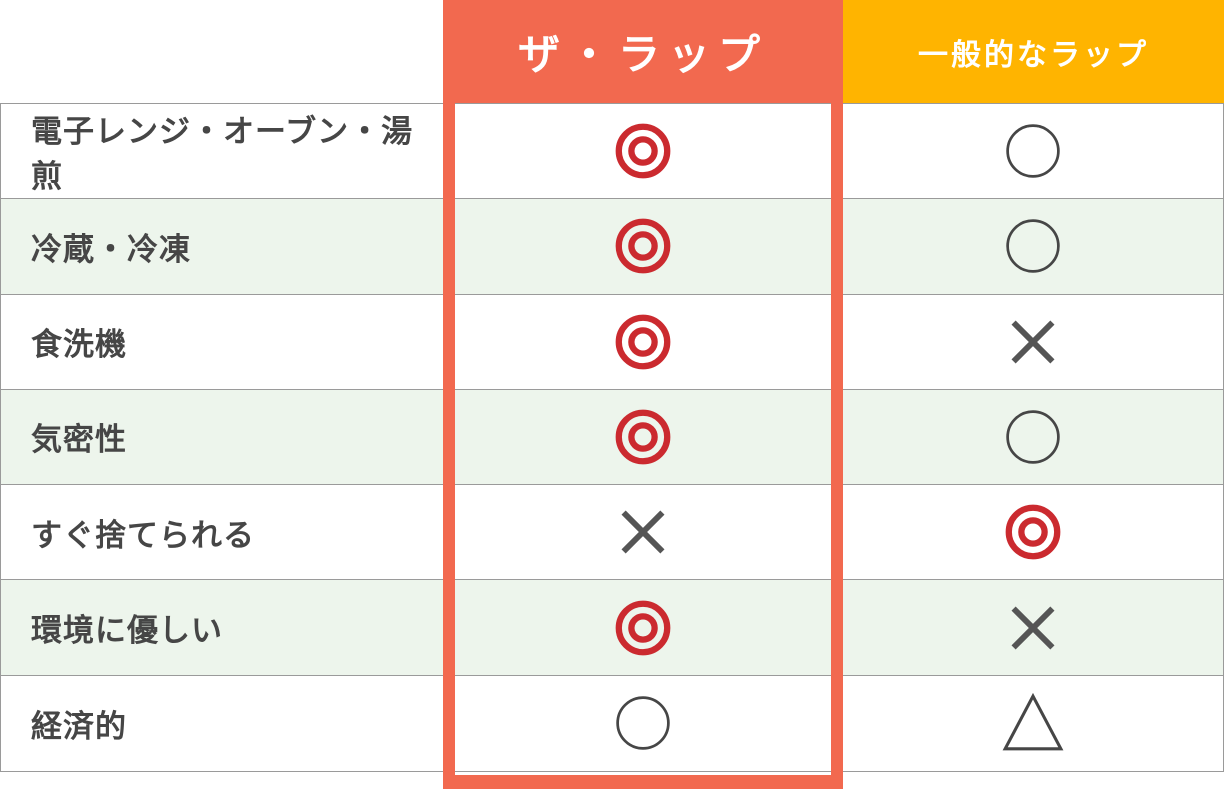 This screenshot has width=1224, height=789. I want to click on header-row: ザ・ラップ 一般的なラップ, so click(612, 51).